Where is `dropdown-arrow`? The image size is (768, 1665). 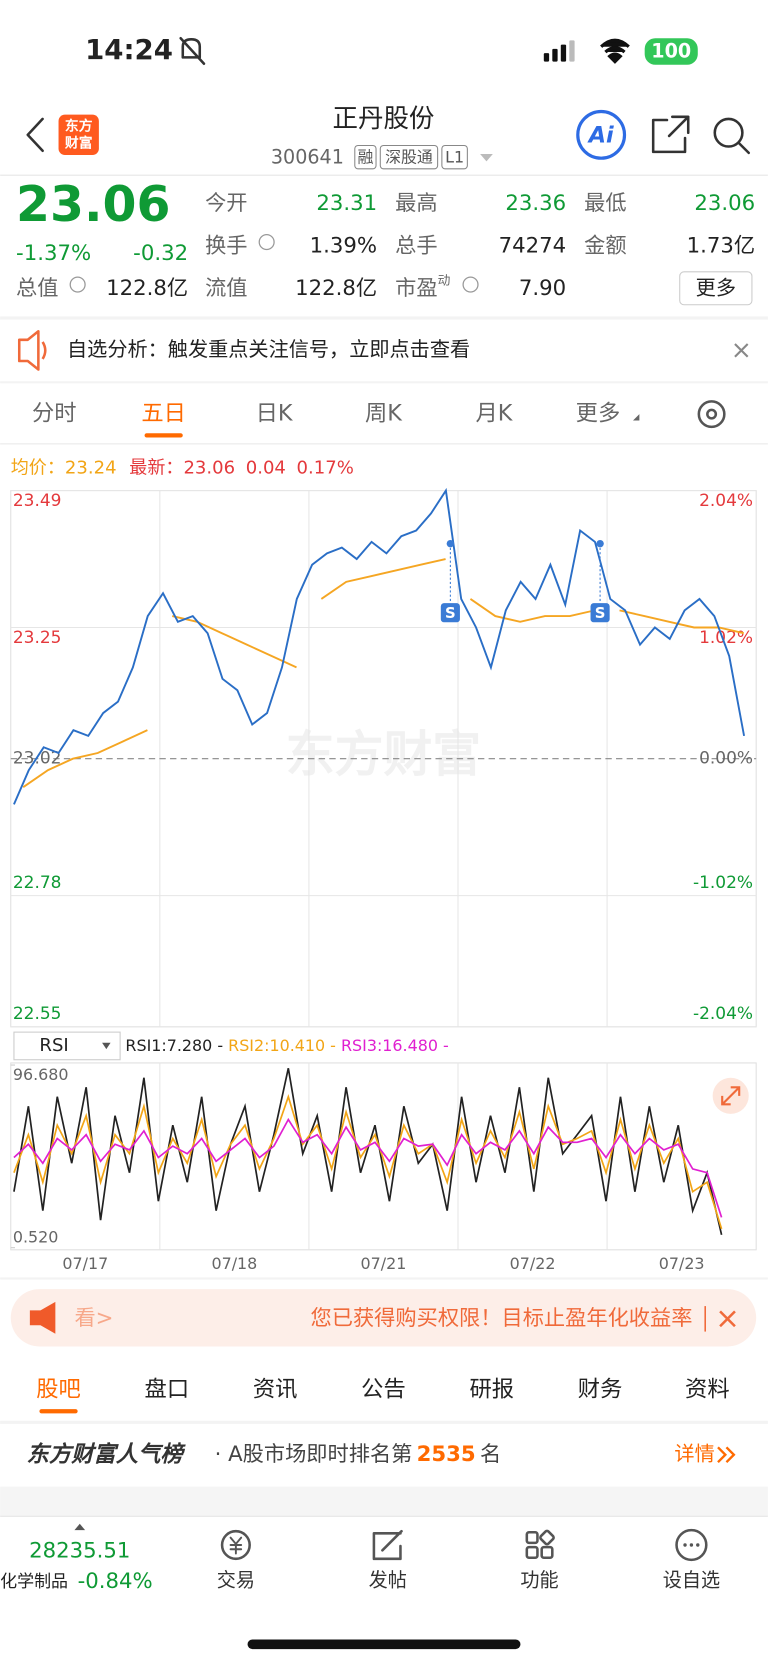 dropdown-arrow is located at coordinates (486, 157).